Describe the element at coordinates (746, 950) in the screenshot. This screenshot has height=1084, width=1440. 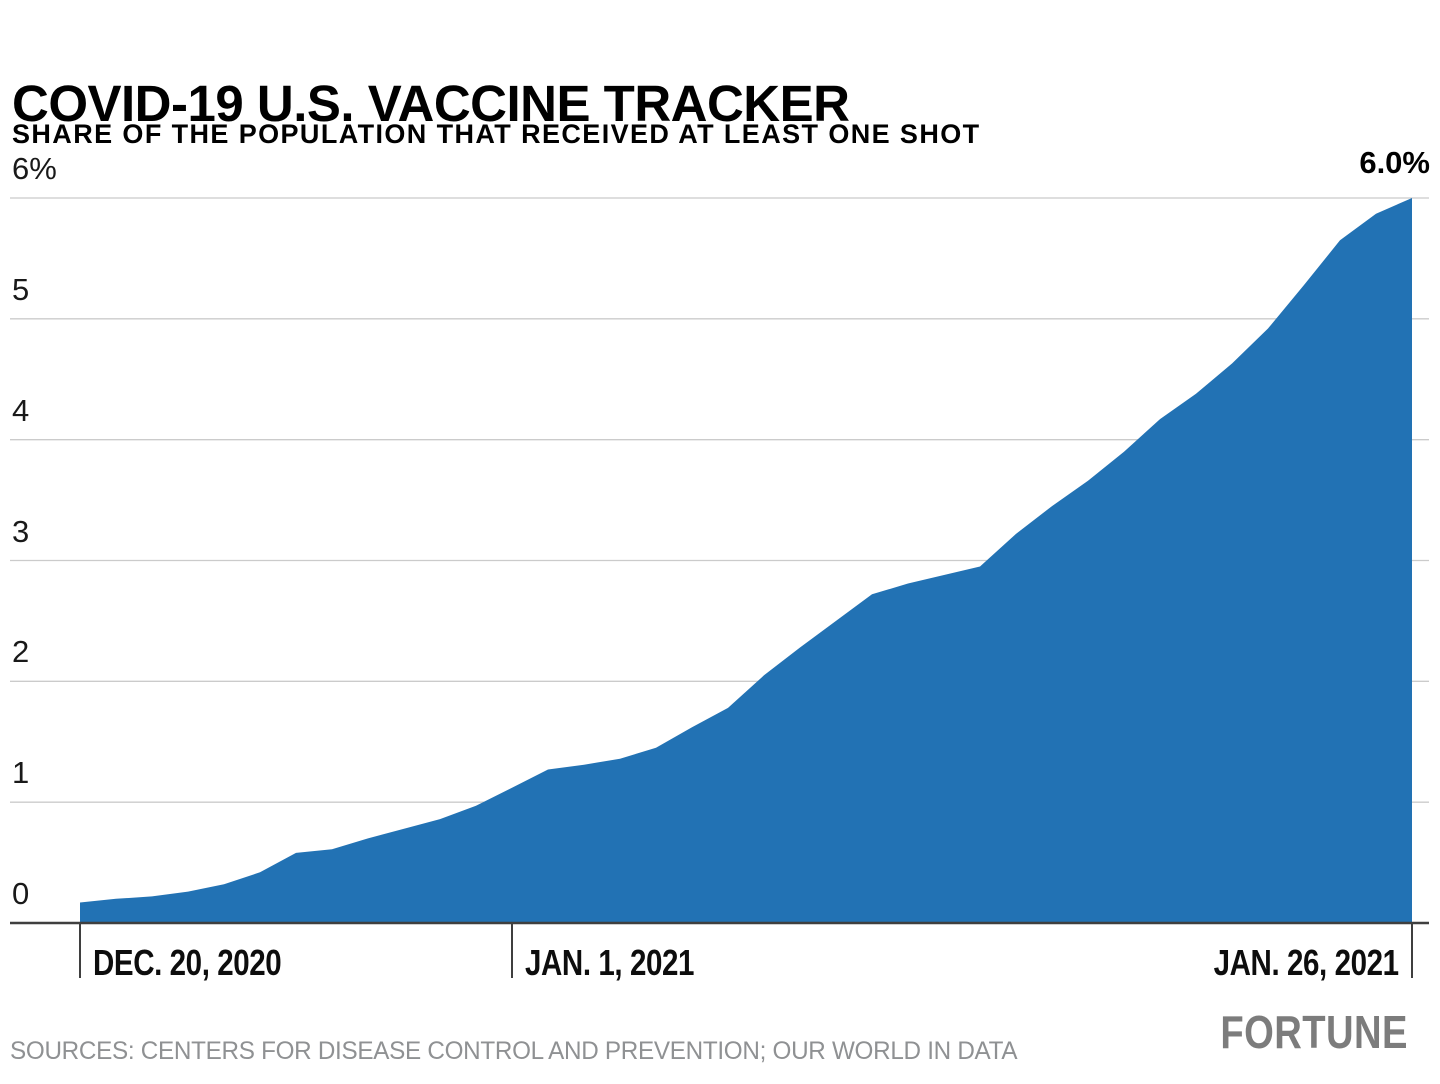
I see `x-axis-ticks` at that location.